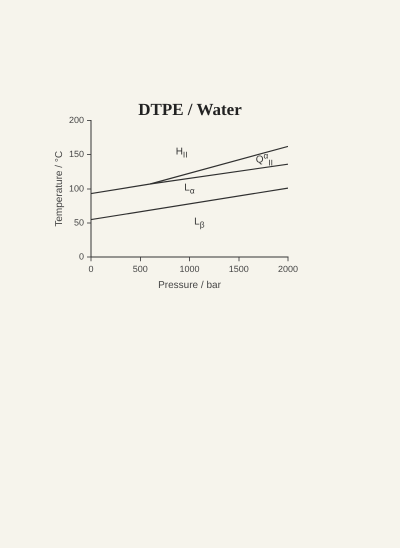  What do you see at coordinates (76, 119) in the screenshot?
I see `y-tick-label: 200` at bounding box center [76, 119].